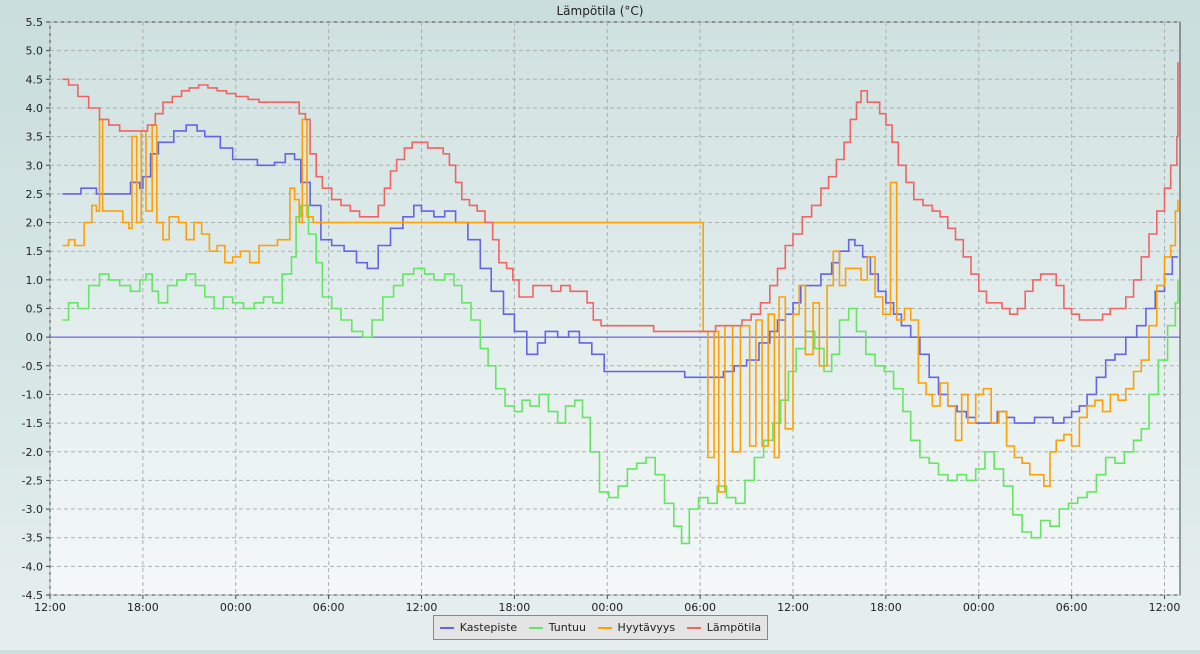 This screenshot has height=654, width=1200. What do you see at coordinates (567, 627) in the screenshot?
I see `legend-label: Tuntuu` at bounding box center [567, 627].